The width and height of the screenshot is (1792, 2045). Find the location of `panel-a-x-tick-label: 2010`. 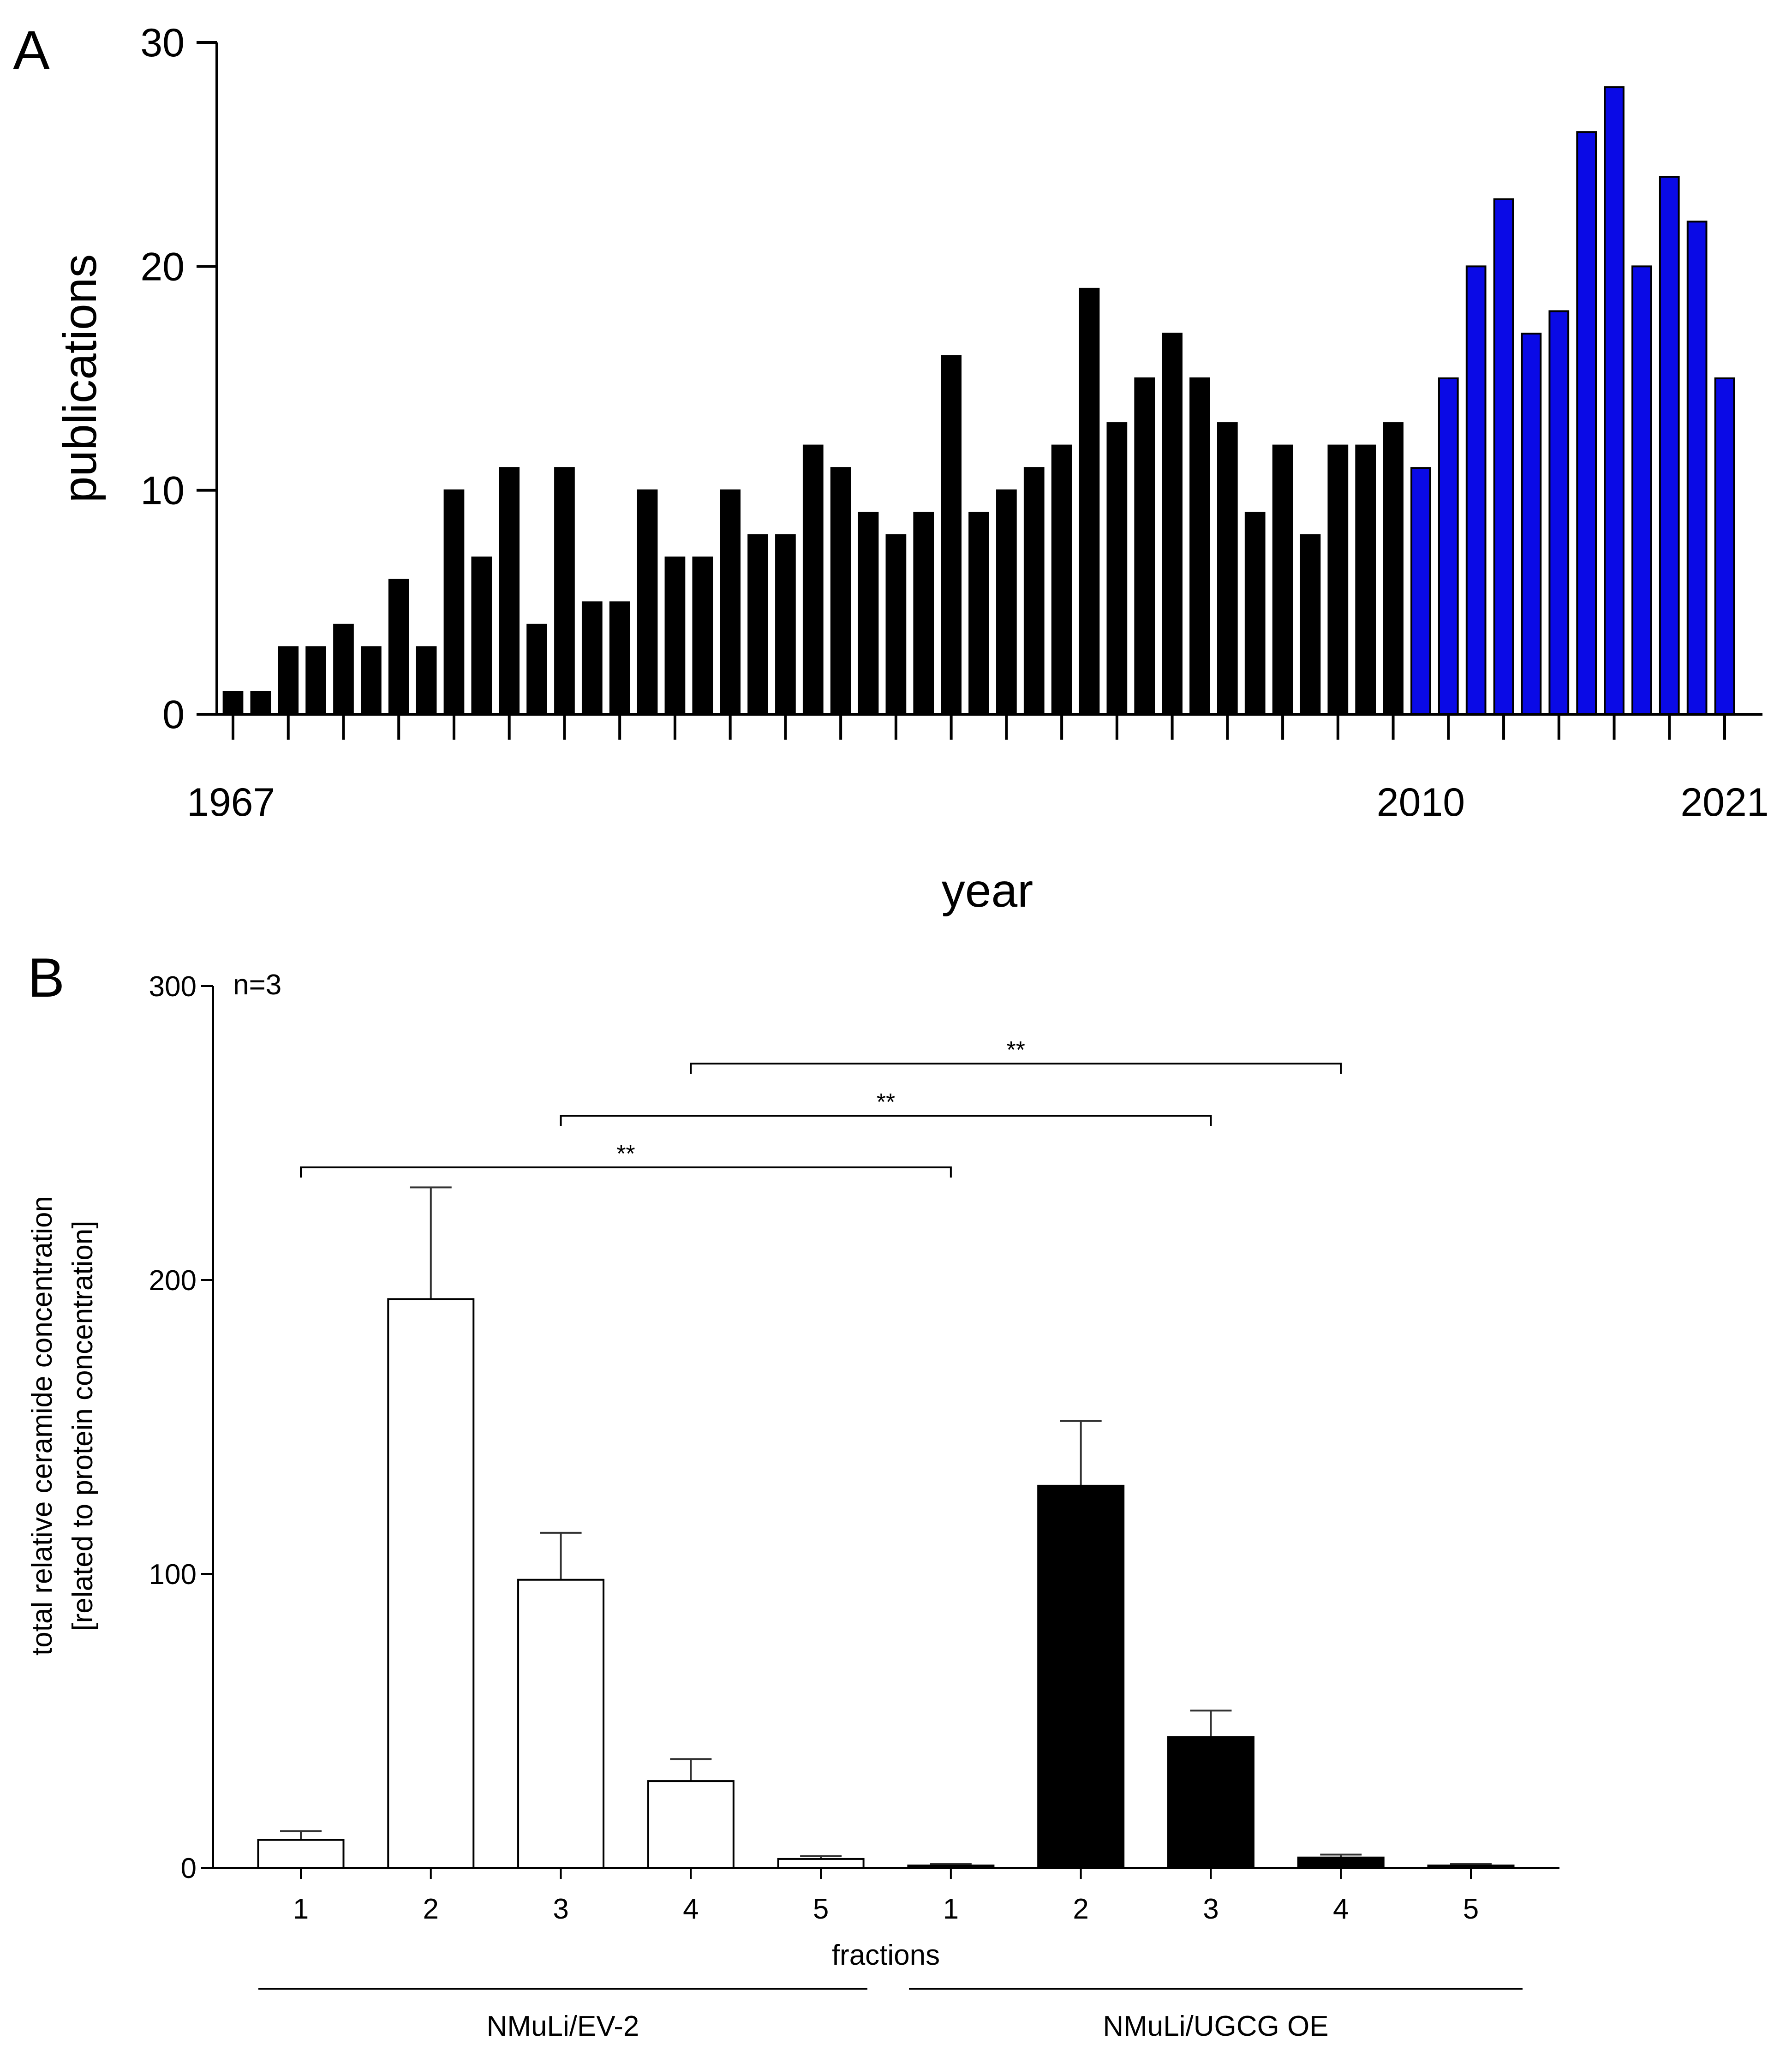

panel-a-x-tick-label: 2010 is located at coordinates (1421, 802).